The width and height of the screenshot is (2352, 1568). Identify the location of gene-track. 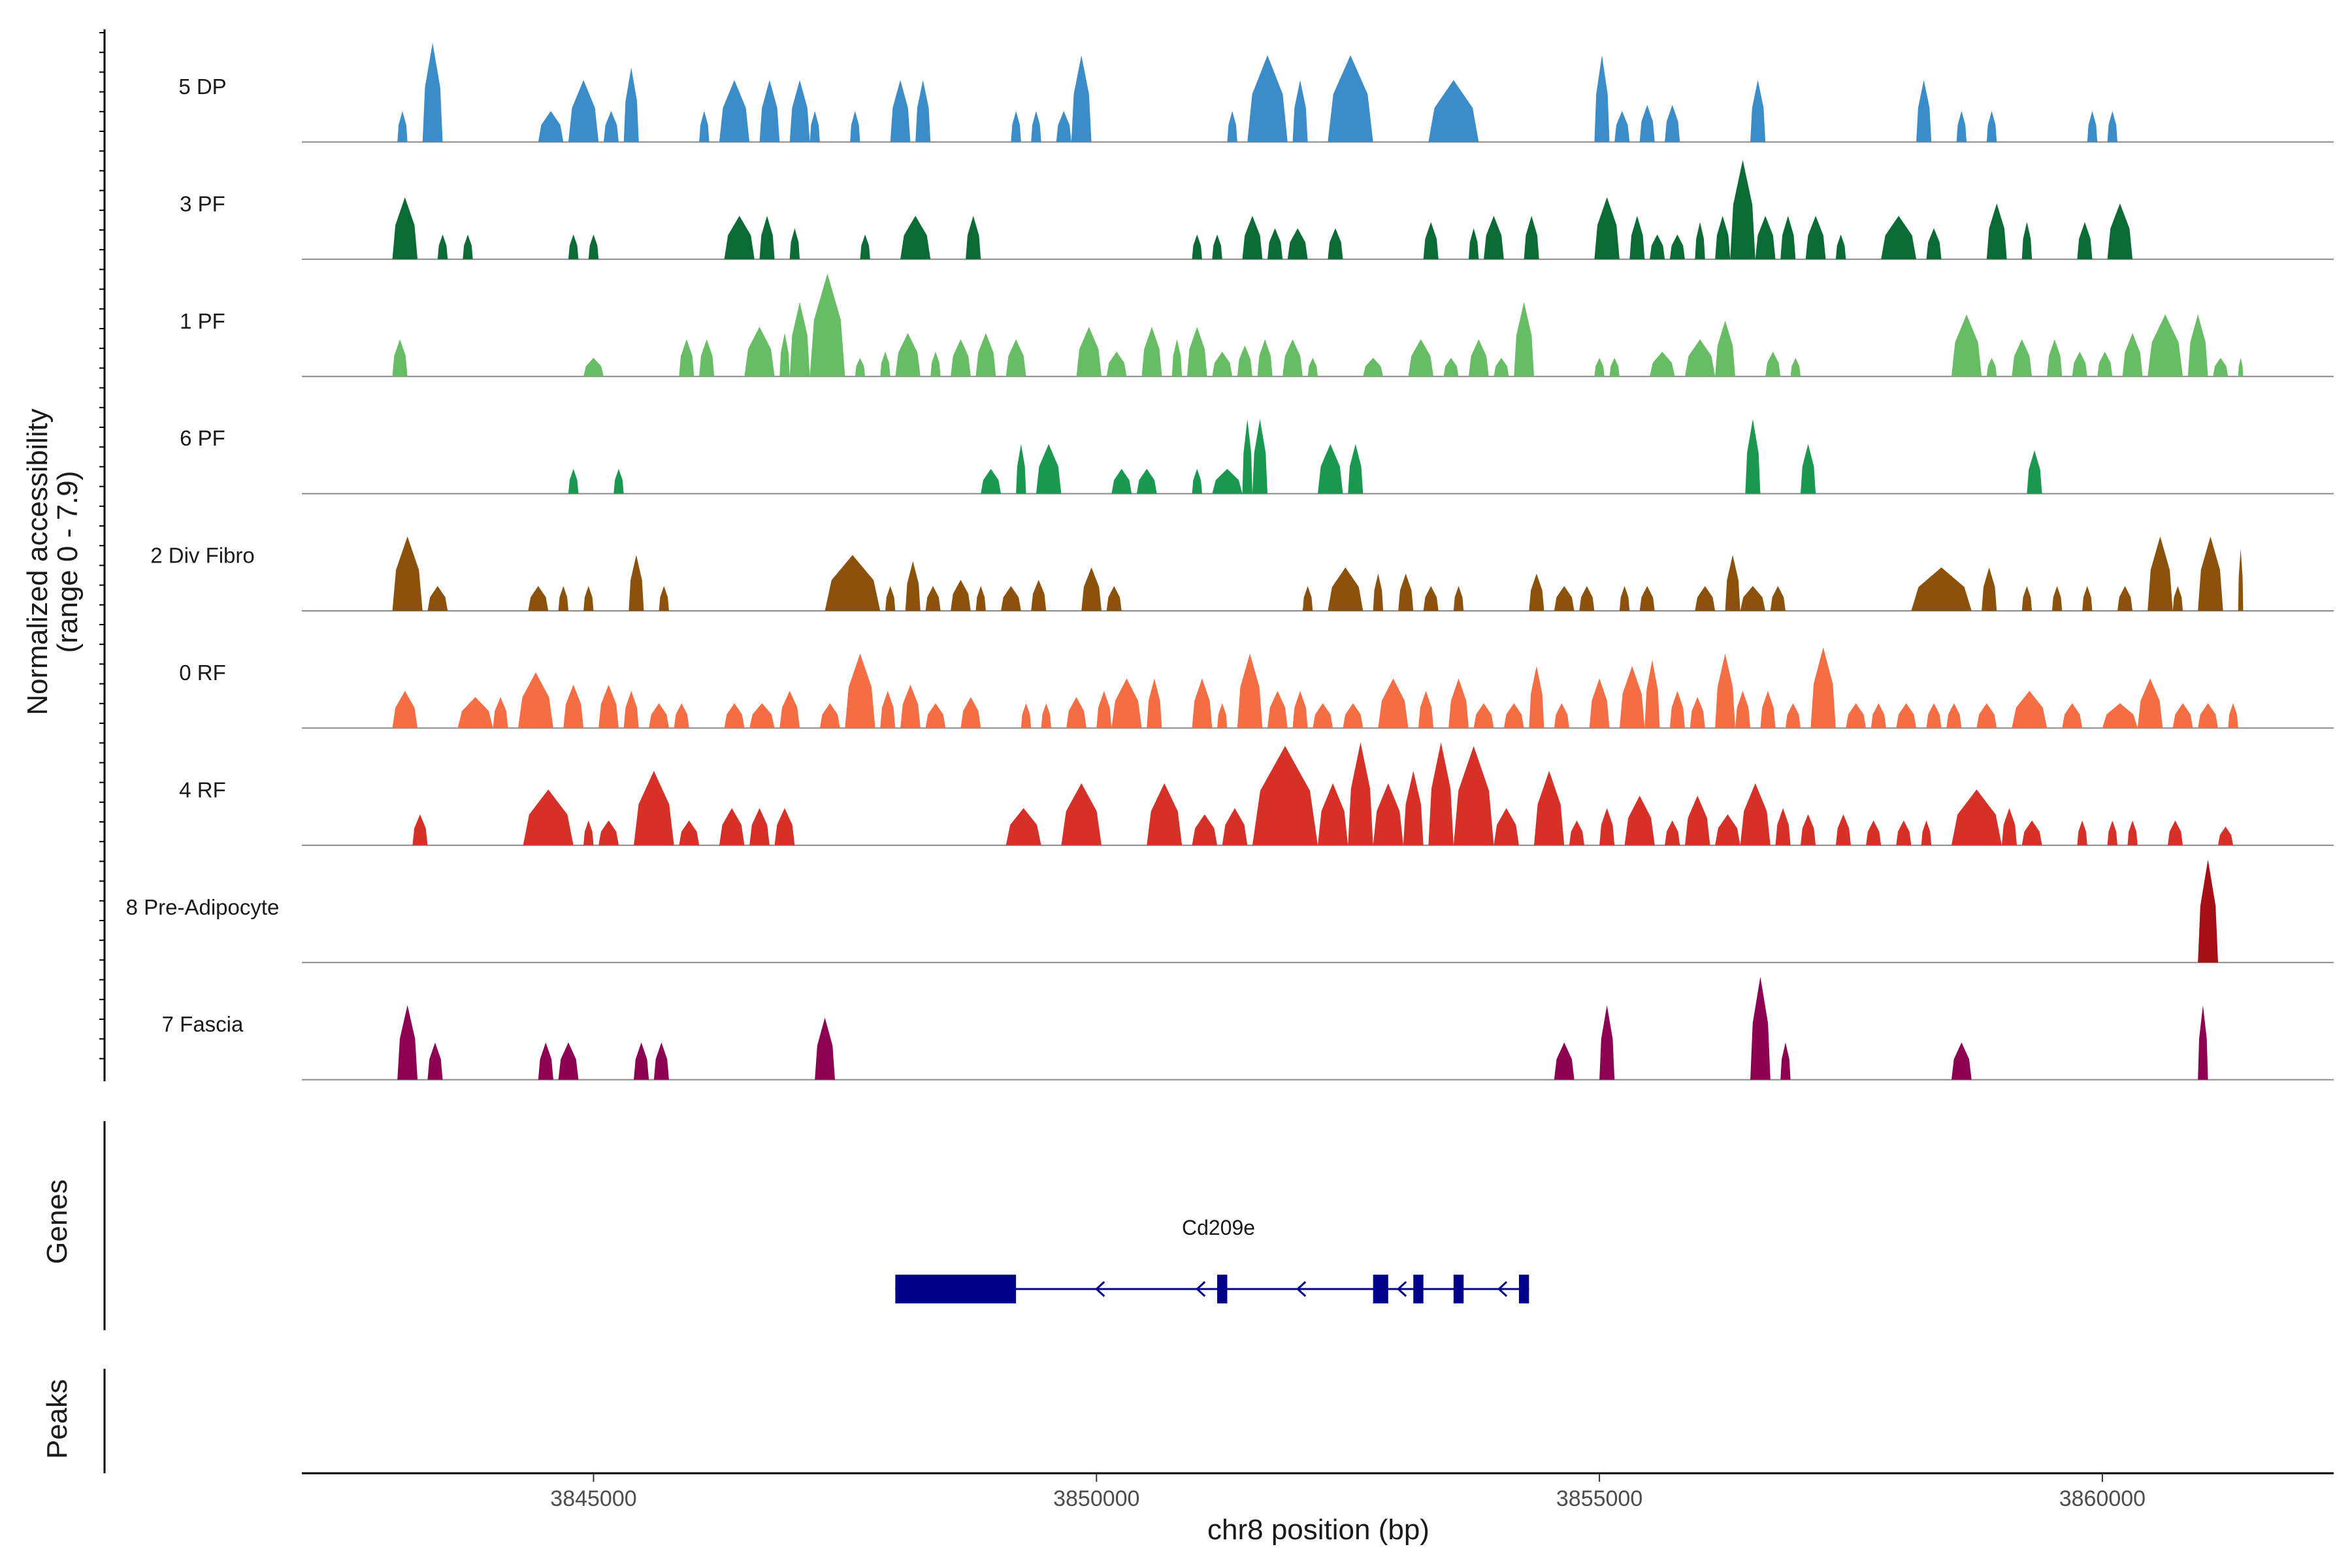
(816, 1297).